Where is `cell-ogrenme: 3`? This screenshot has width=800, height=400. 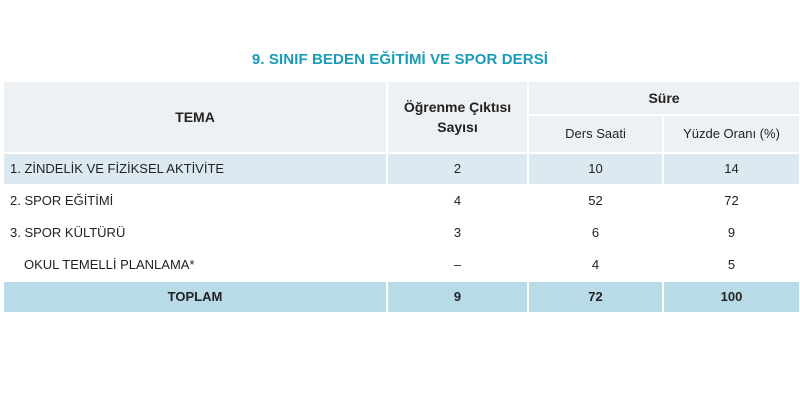
cell-ogrenme: 3 is located at coordinates (457, 233).